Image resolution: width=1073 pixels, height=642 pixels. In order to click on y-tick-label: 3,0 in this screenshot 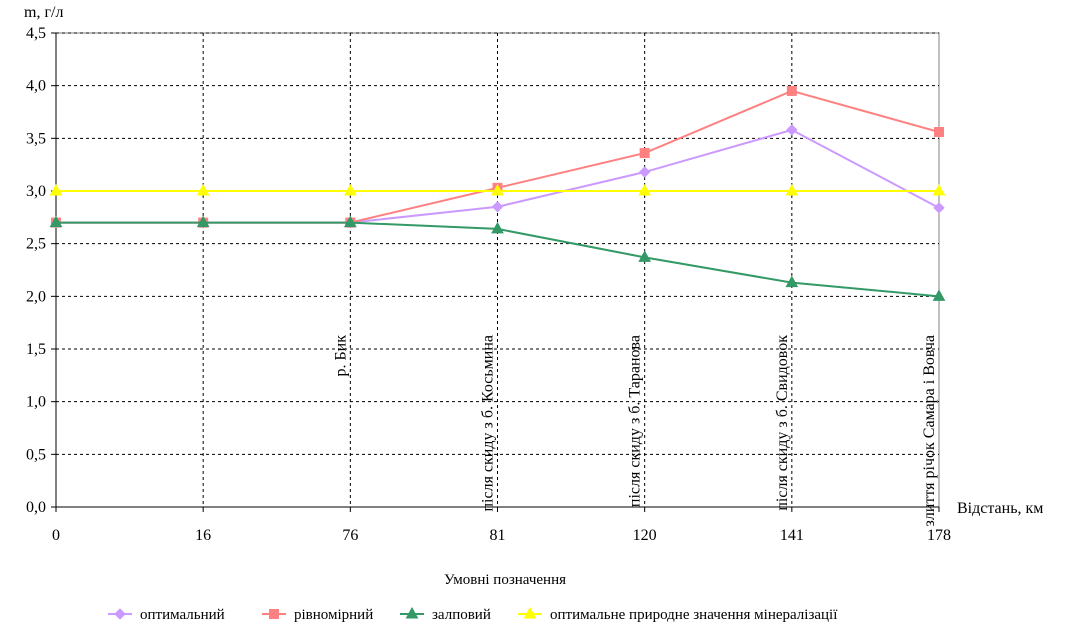, I will do `click(36, 191)`.